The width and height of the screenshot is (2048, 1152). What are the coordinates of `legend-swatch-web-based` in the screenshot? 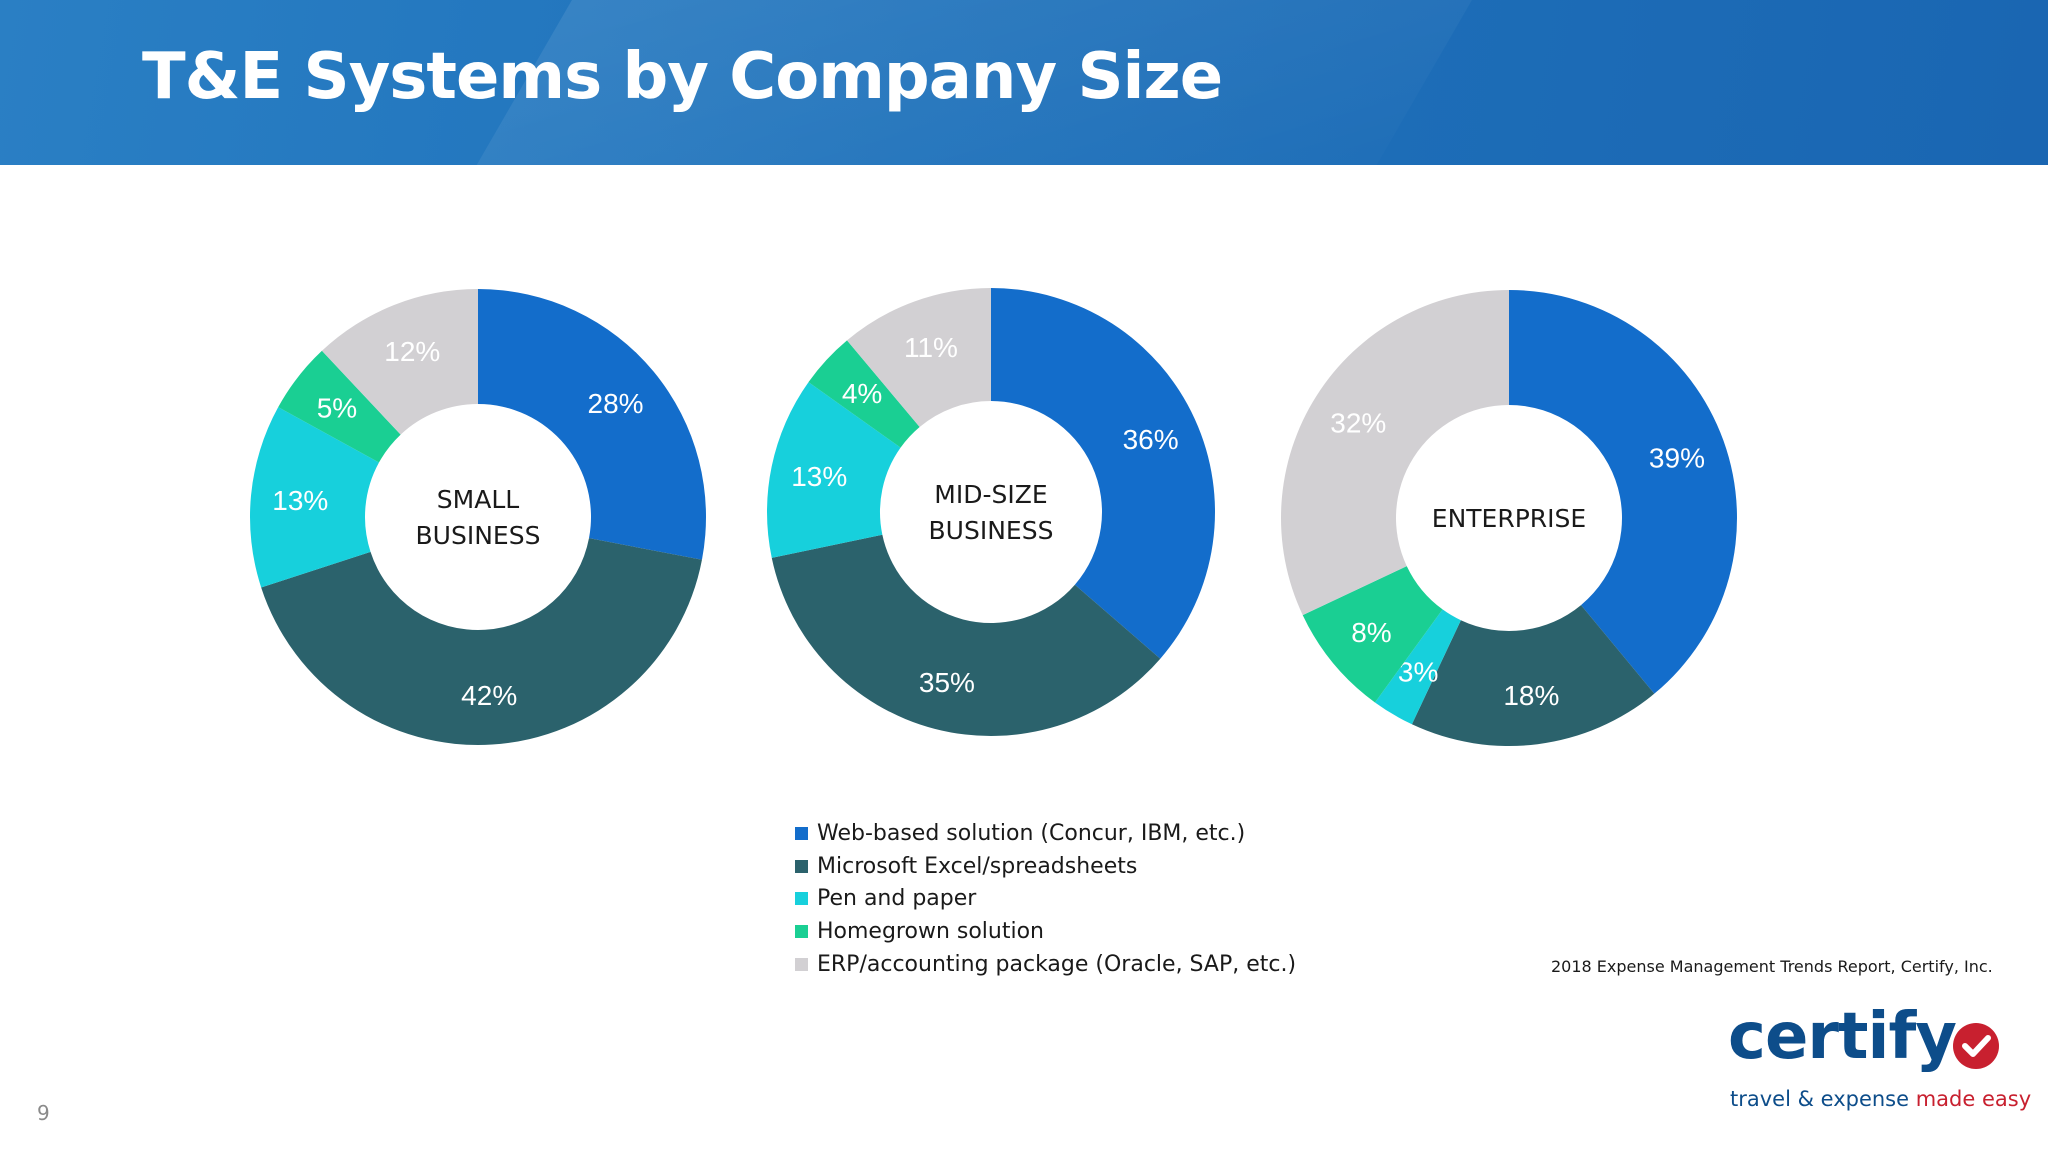 It's located at (801, 833).